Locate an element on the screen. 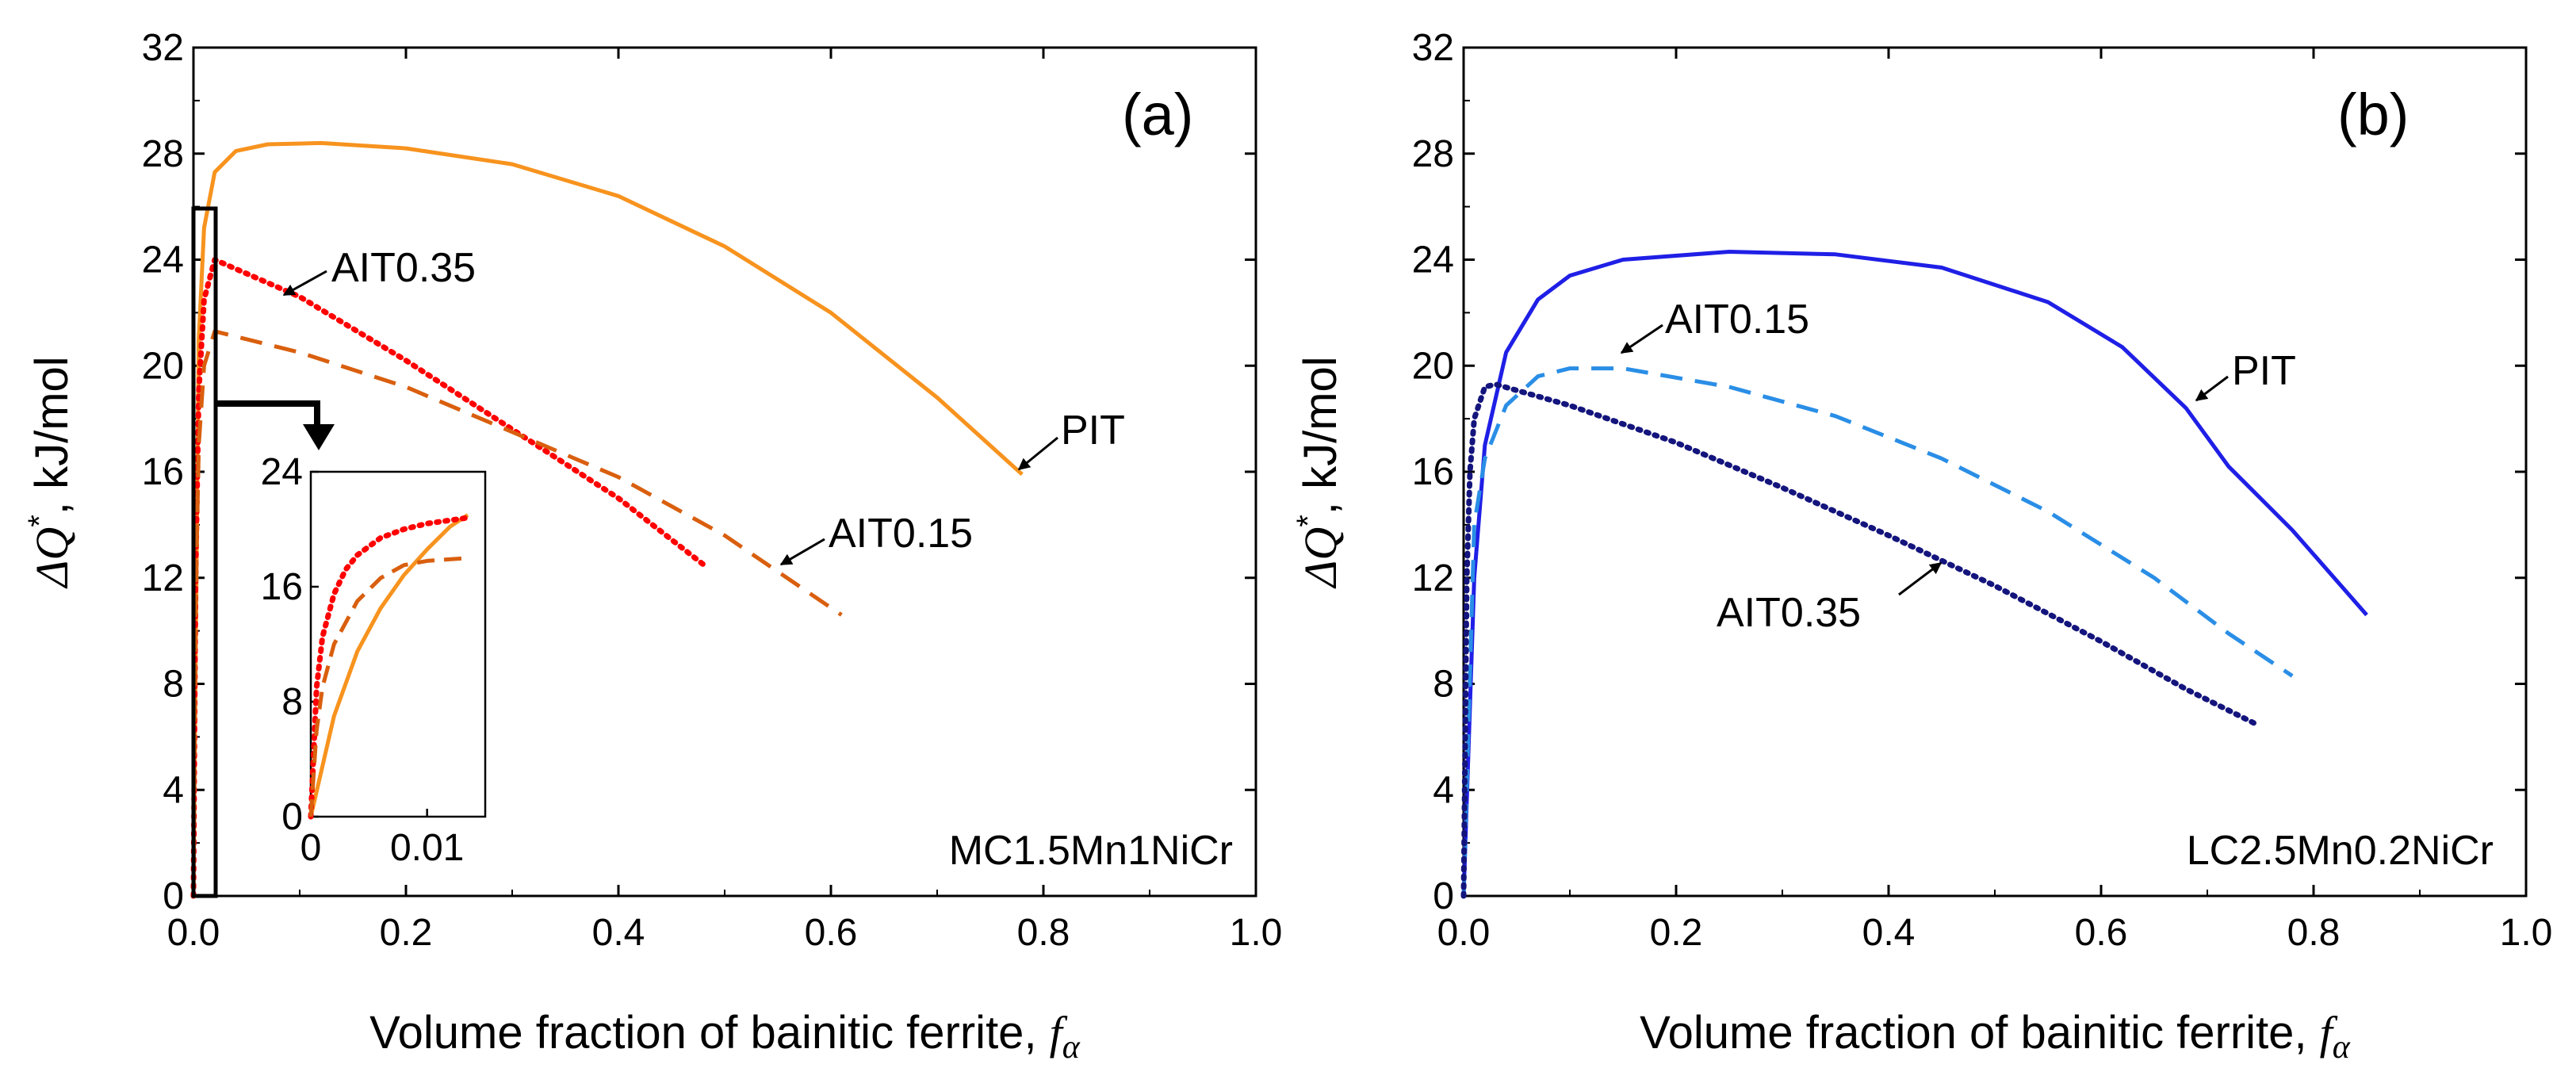 The height and width of the screenshot is (1091, 2576). panel-b-alloy-label: LC2.5Mn0.2NiCr is located at coordinates (2340, 851).